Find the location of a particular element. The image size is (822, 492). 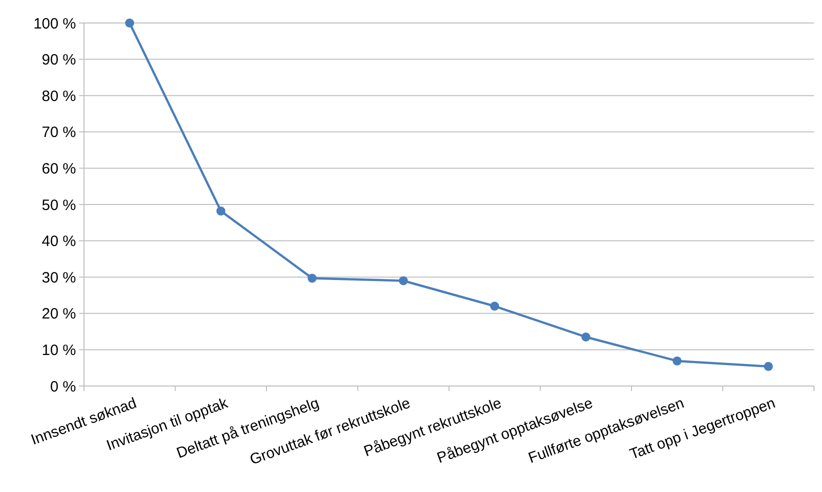

y-tick-label: 20 % is located at coordinates (59, 314).